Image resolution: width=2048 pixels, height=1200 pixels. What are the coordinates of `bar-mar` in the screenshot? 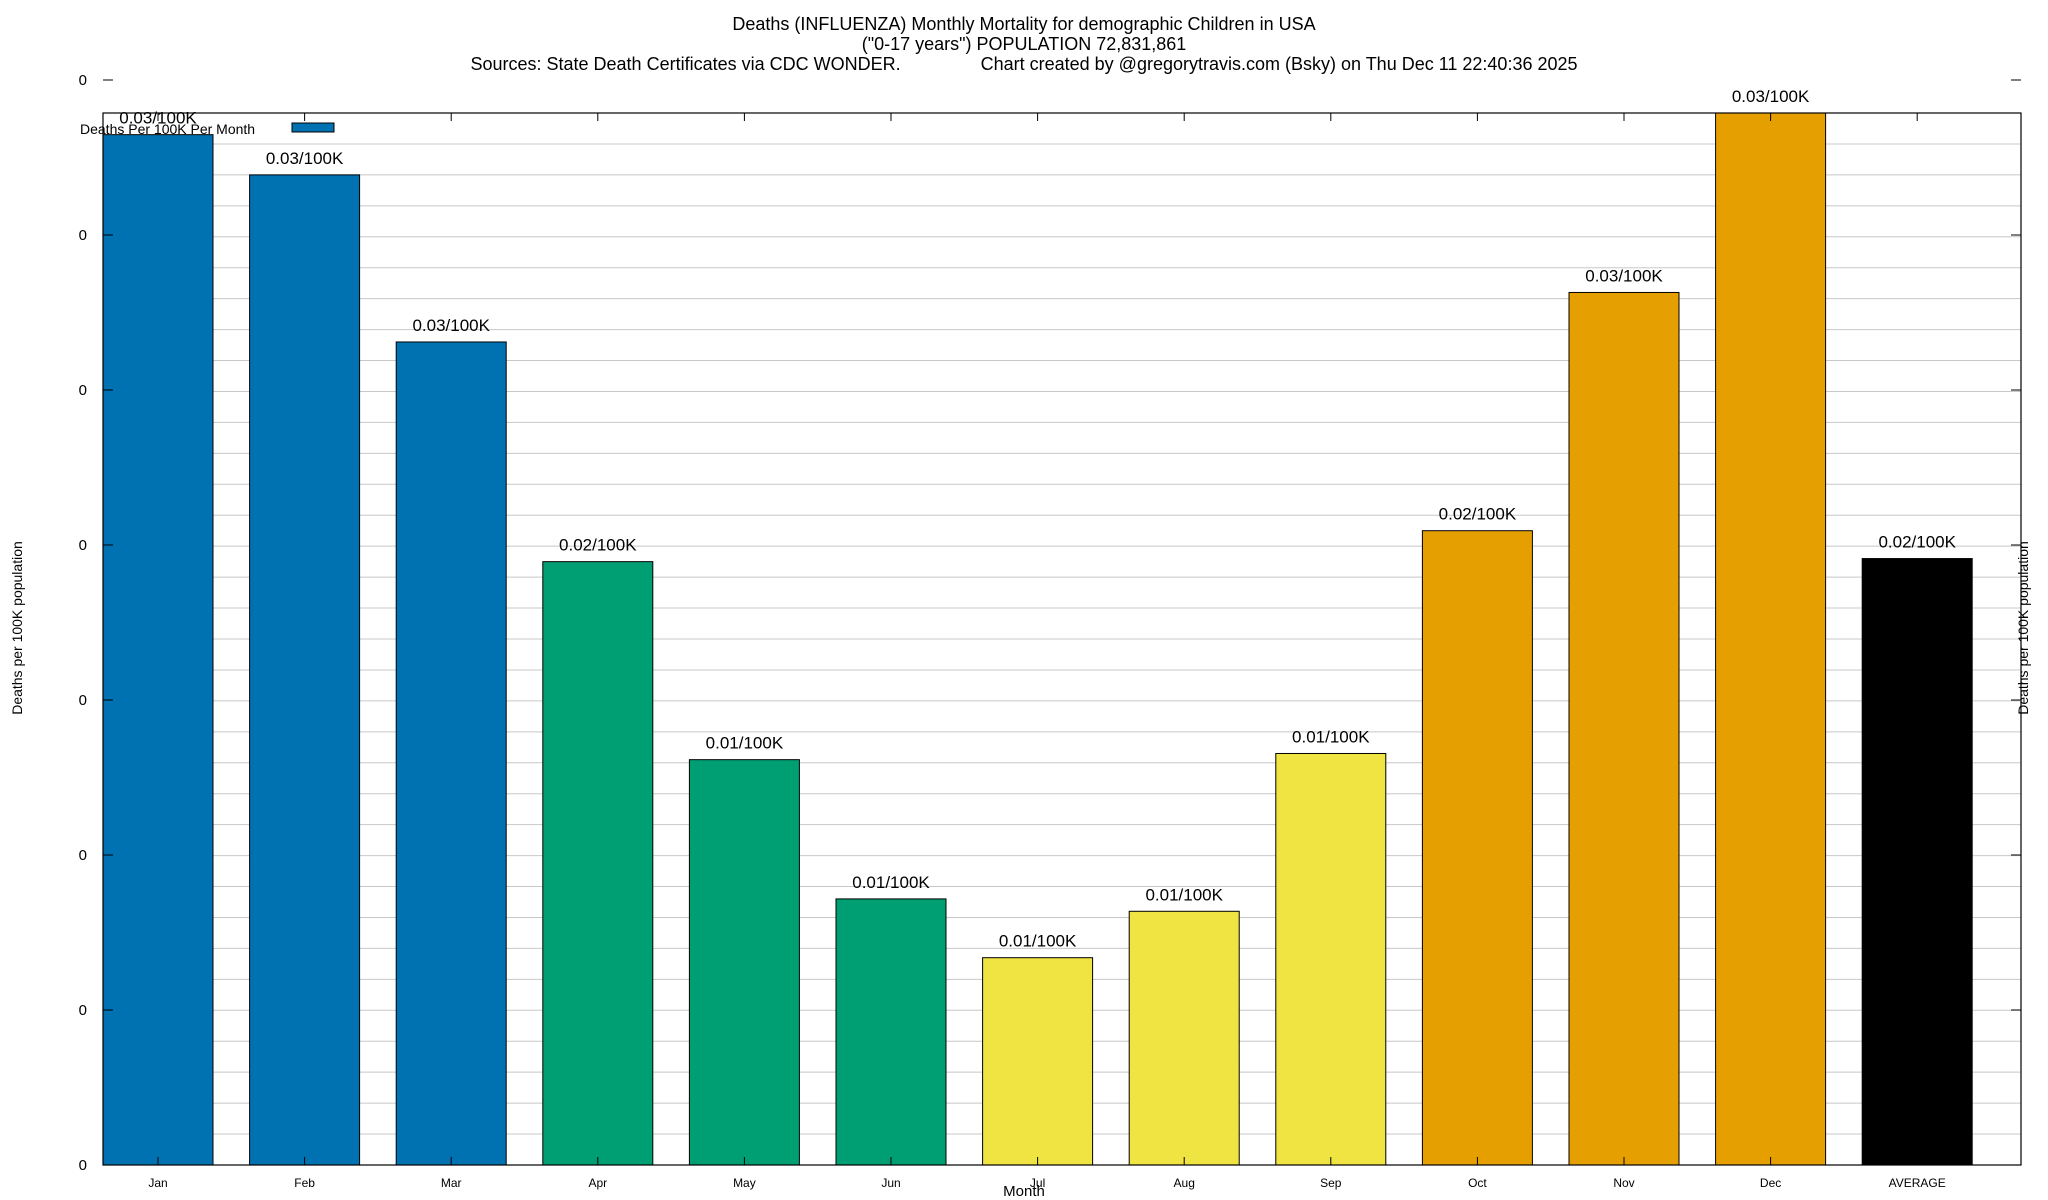 It's located at (451, 753).